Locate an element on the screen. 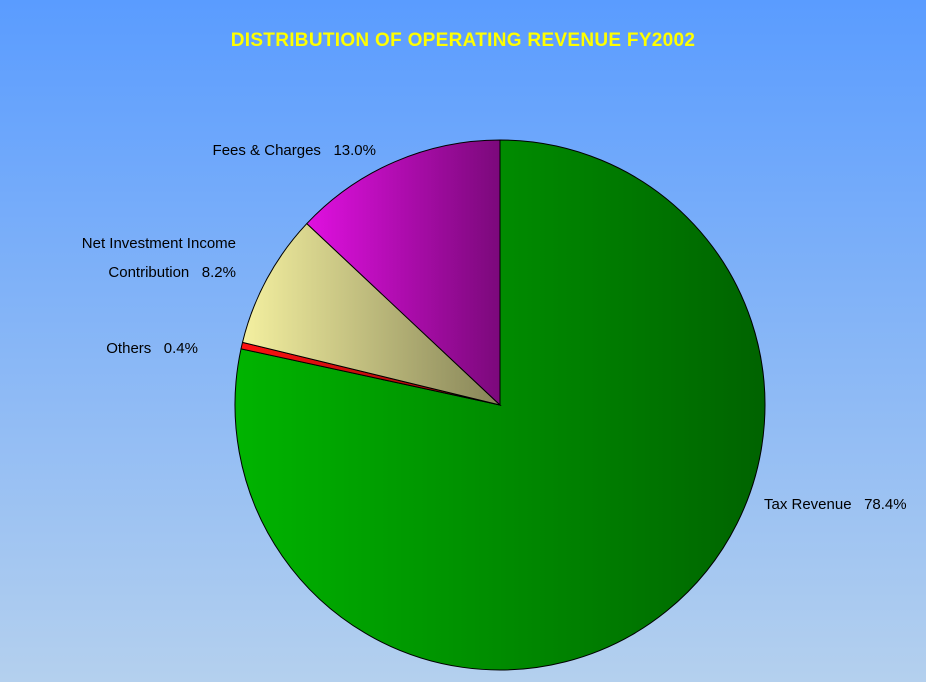 The height and width of the screenshot is (682, 926). value-label: 78.4% is located at coordinates (885, 504).